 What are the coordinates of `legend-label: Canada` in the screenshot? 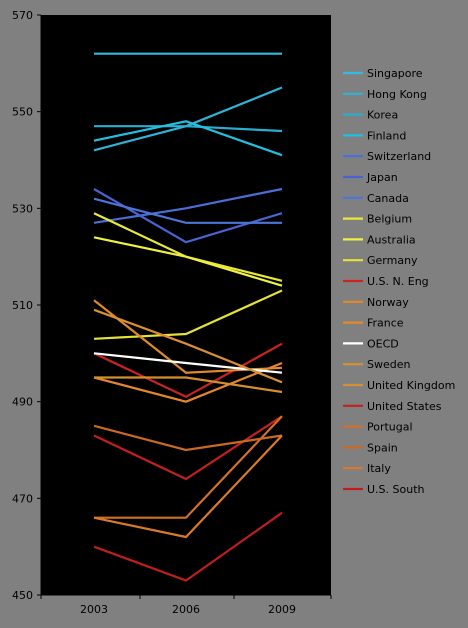 It's located at (388, 198).